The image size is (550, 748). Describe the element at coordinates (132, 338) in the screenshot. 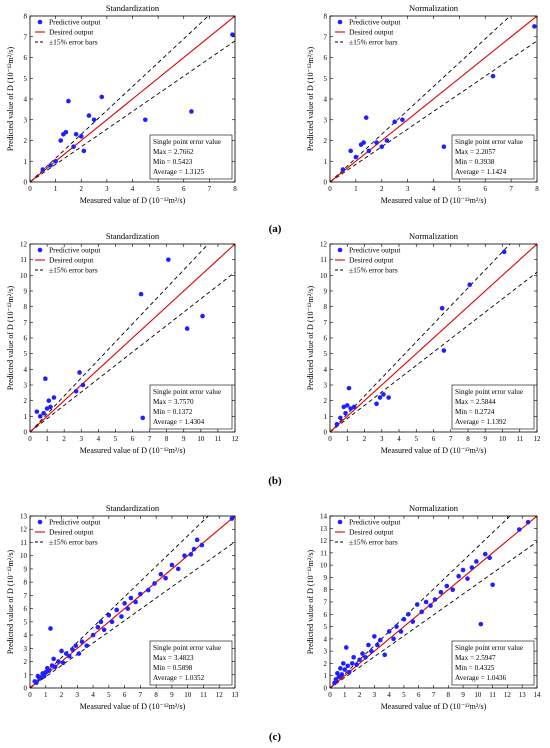

I see `desired-output-line` at that location.